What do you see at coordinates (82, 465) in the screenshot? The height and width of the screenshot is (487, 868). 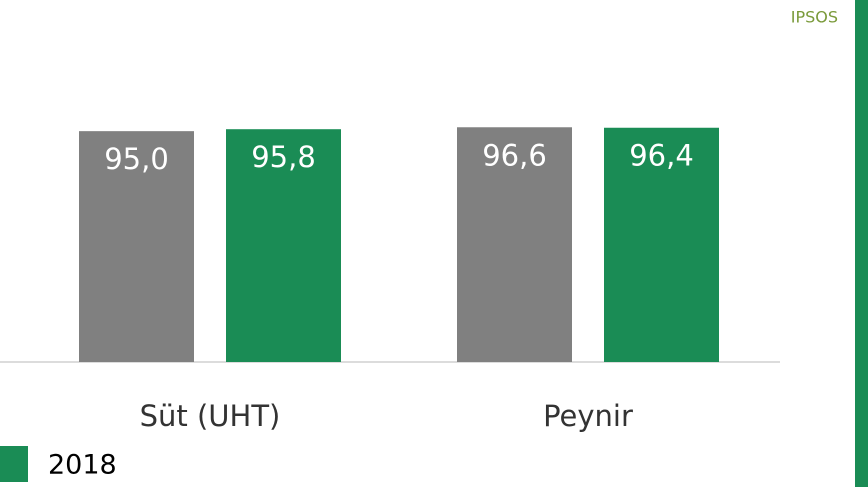 I see `legend-label: 2018` at bounding box center [82, 465].